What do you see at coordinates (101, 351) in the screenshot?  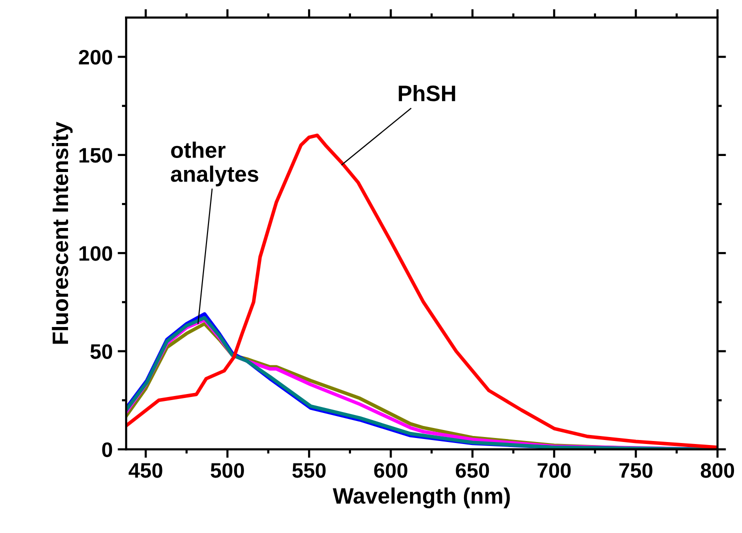 I see `y-tick-label: 50` at bounding box center [101, 351].